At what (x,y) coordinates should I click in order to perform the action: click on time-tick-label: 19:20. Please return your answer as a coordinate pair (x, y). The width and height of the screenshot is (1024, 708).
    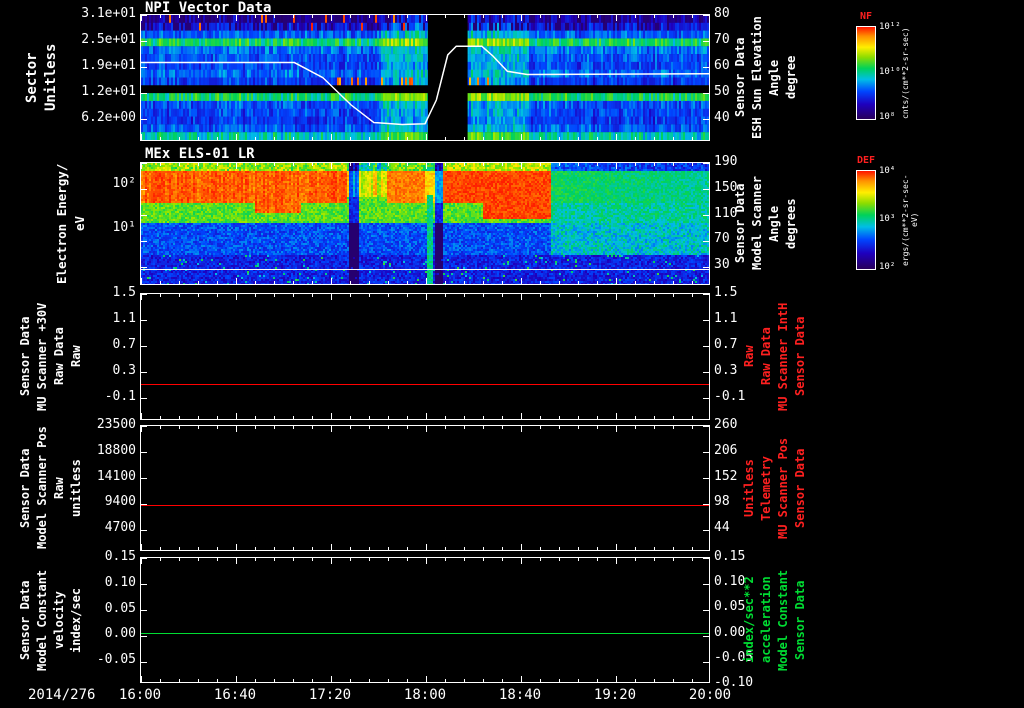
    Looking at the image, I should click on (615, 695).